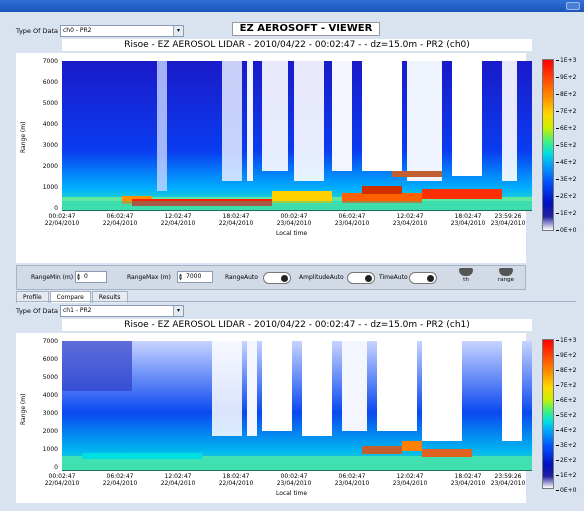 The height and width of the screenshot is (511, 584). Describe the element at coordinates (52, 277) in the screenshot. I see `range-min-label: RangeMin (m)` at that location.